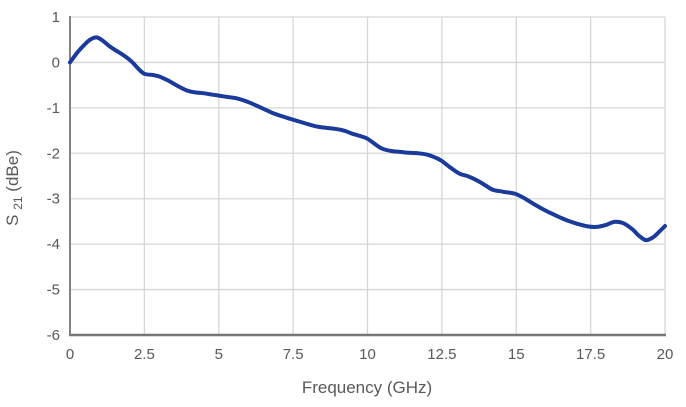 The height and width of the screenshot is (407, 686). What do you see at coordinates (367, 387) in the screenshot?
I see `x-axis-title: Frequency (GHz)` at bounding box center [367, 387].